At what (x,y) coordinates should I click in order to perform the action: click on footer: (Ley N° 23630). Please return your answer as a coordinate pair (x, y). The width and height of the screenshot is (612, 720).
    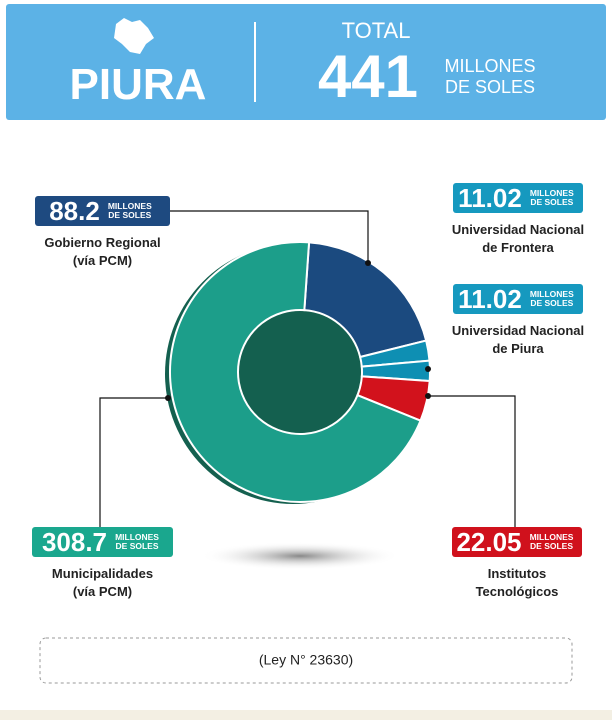
    Looking at the image, I should click on (306, 660).